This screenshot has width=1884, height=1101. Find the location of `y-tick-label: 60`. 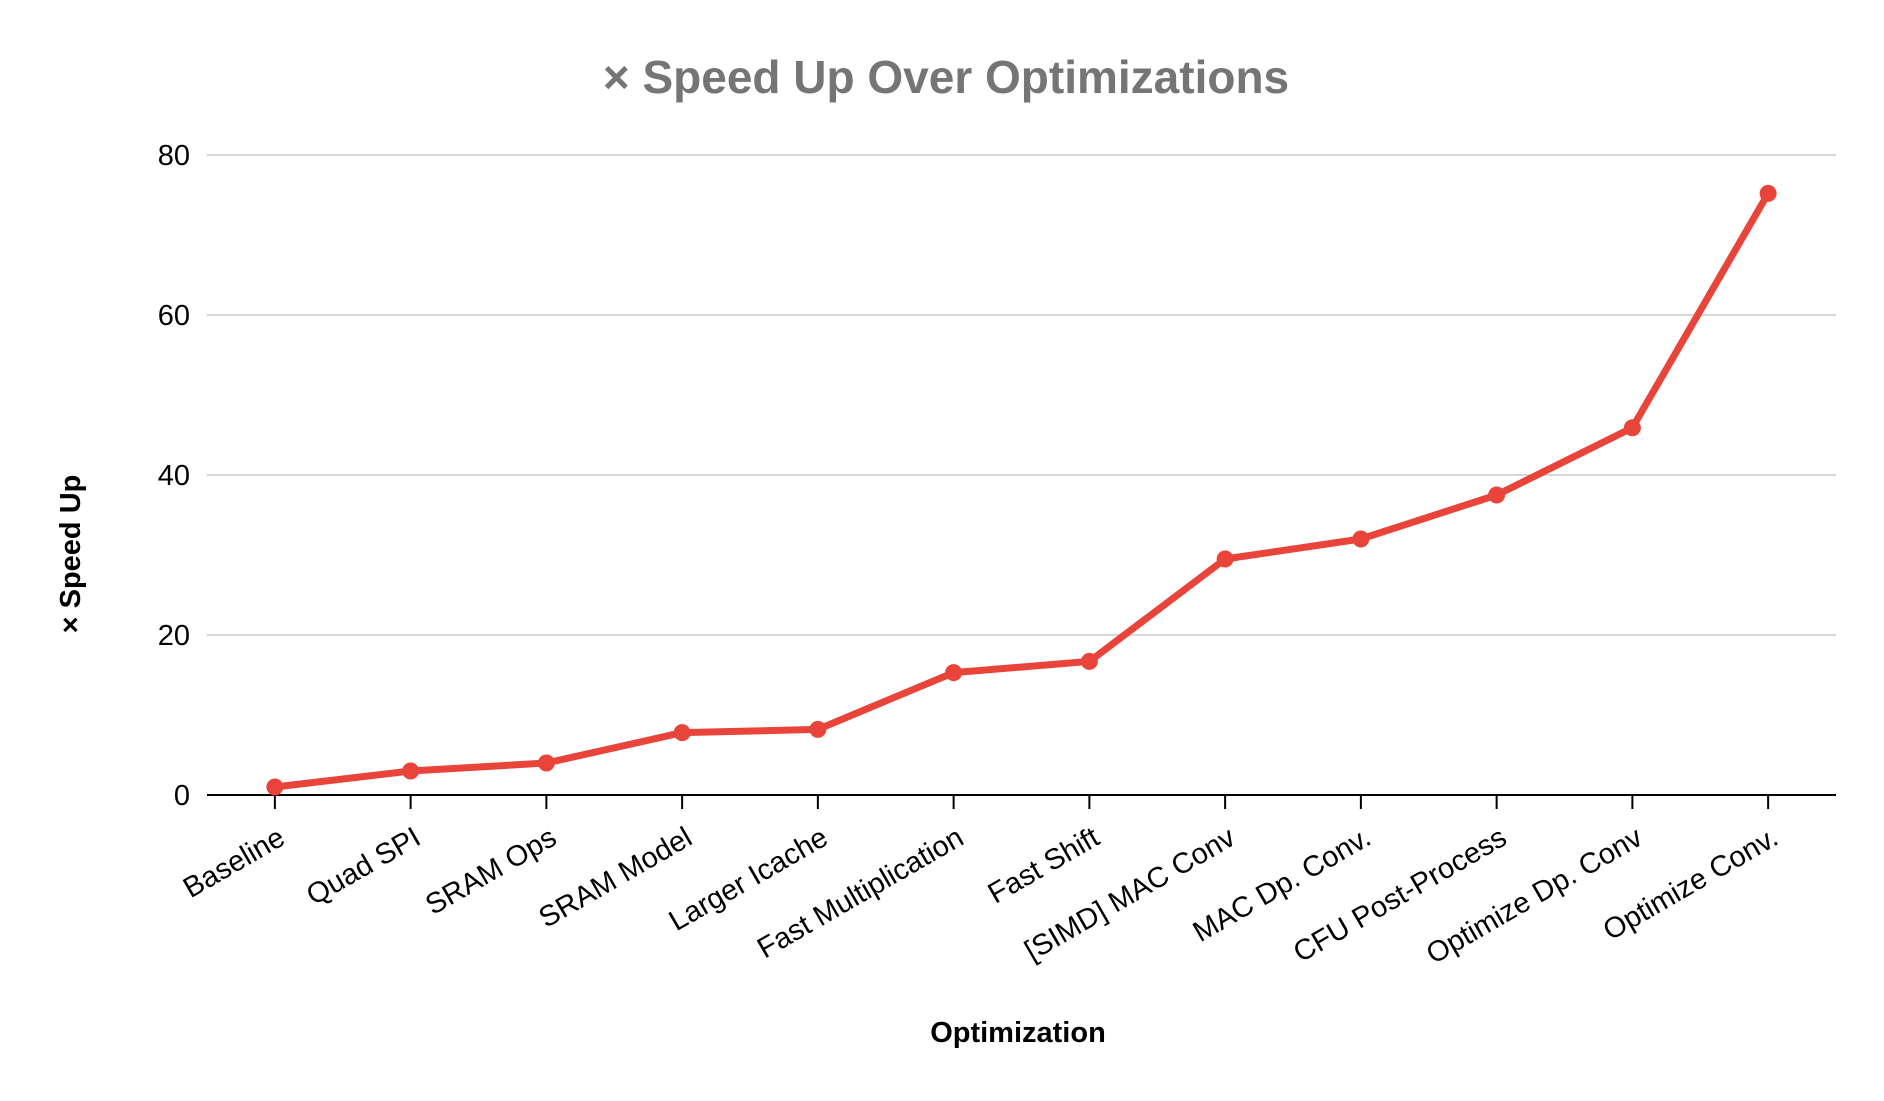

y-tick-label: 60 is located at coordinates (174, 316).